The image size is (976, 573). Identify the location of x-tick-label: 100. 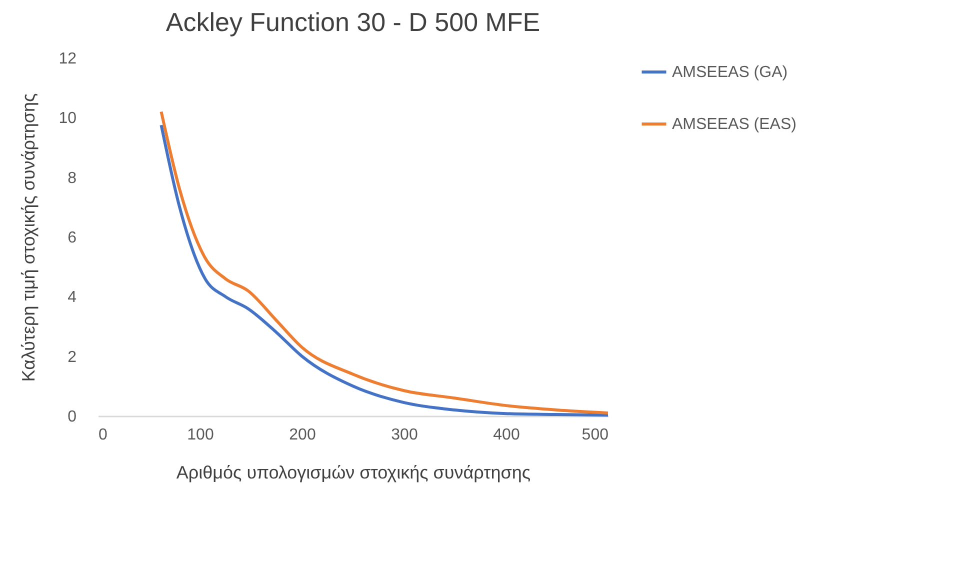
(200, 435).